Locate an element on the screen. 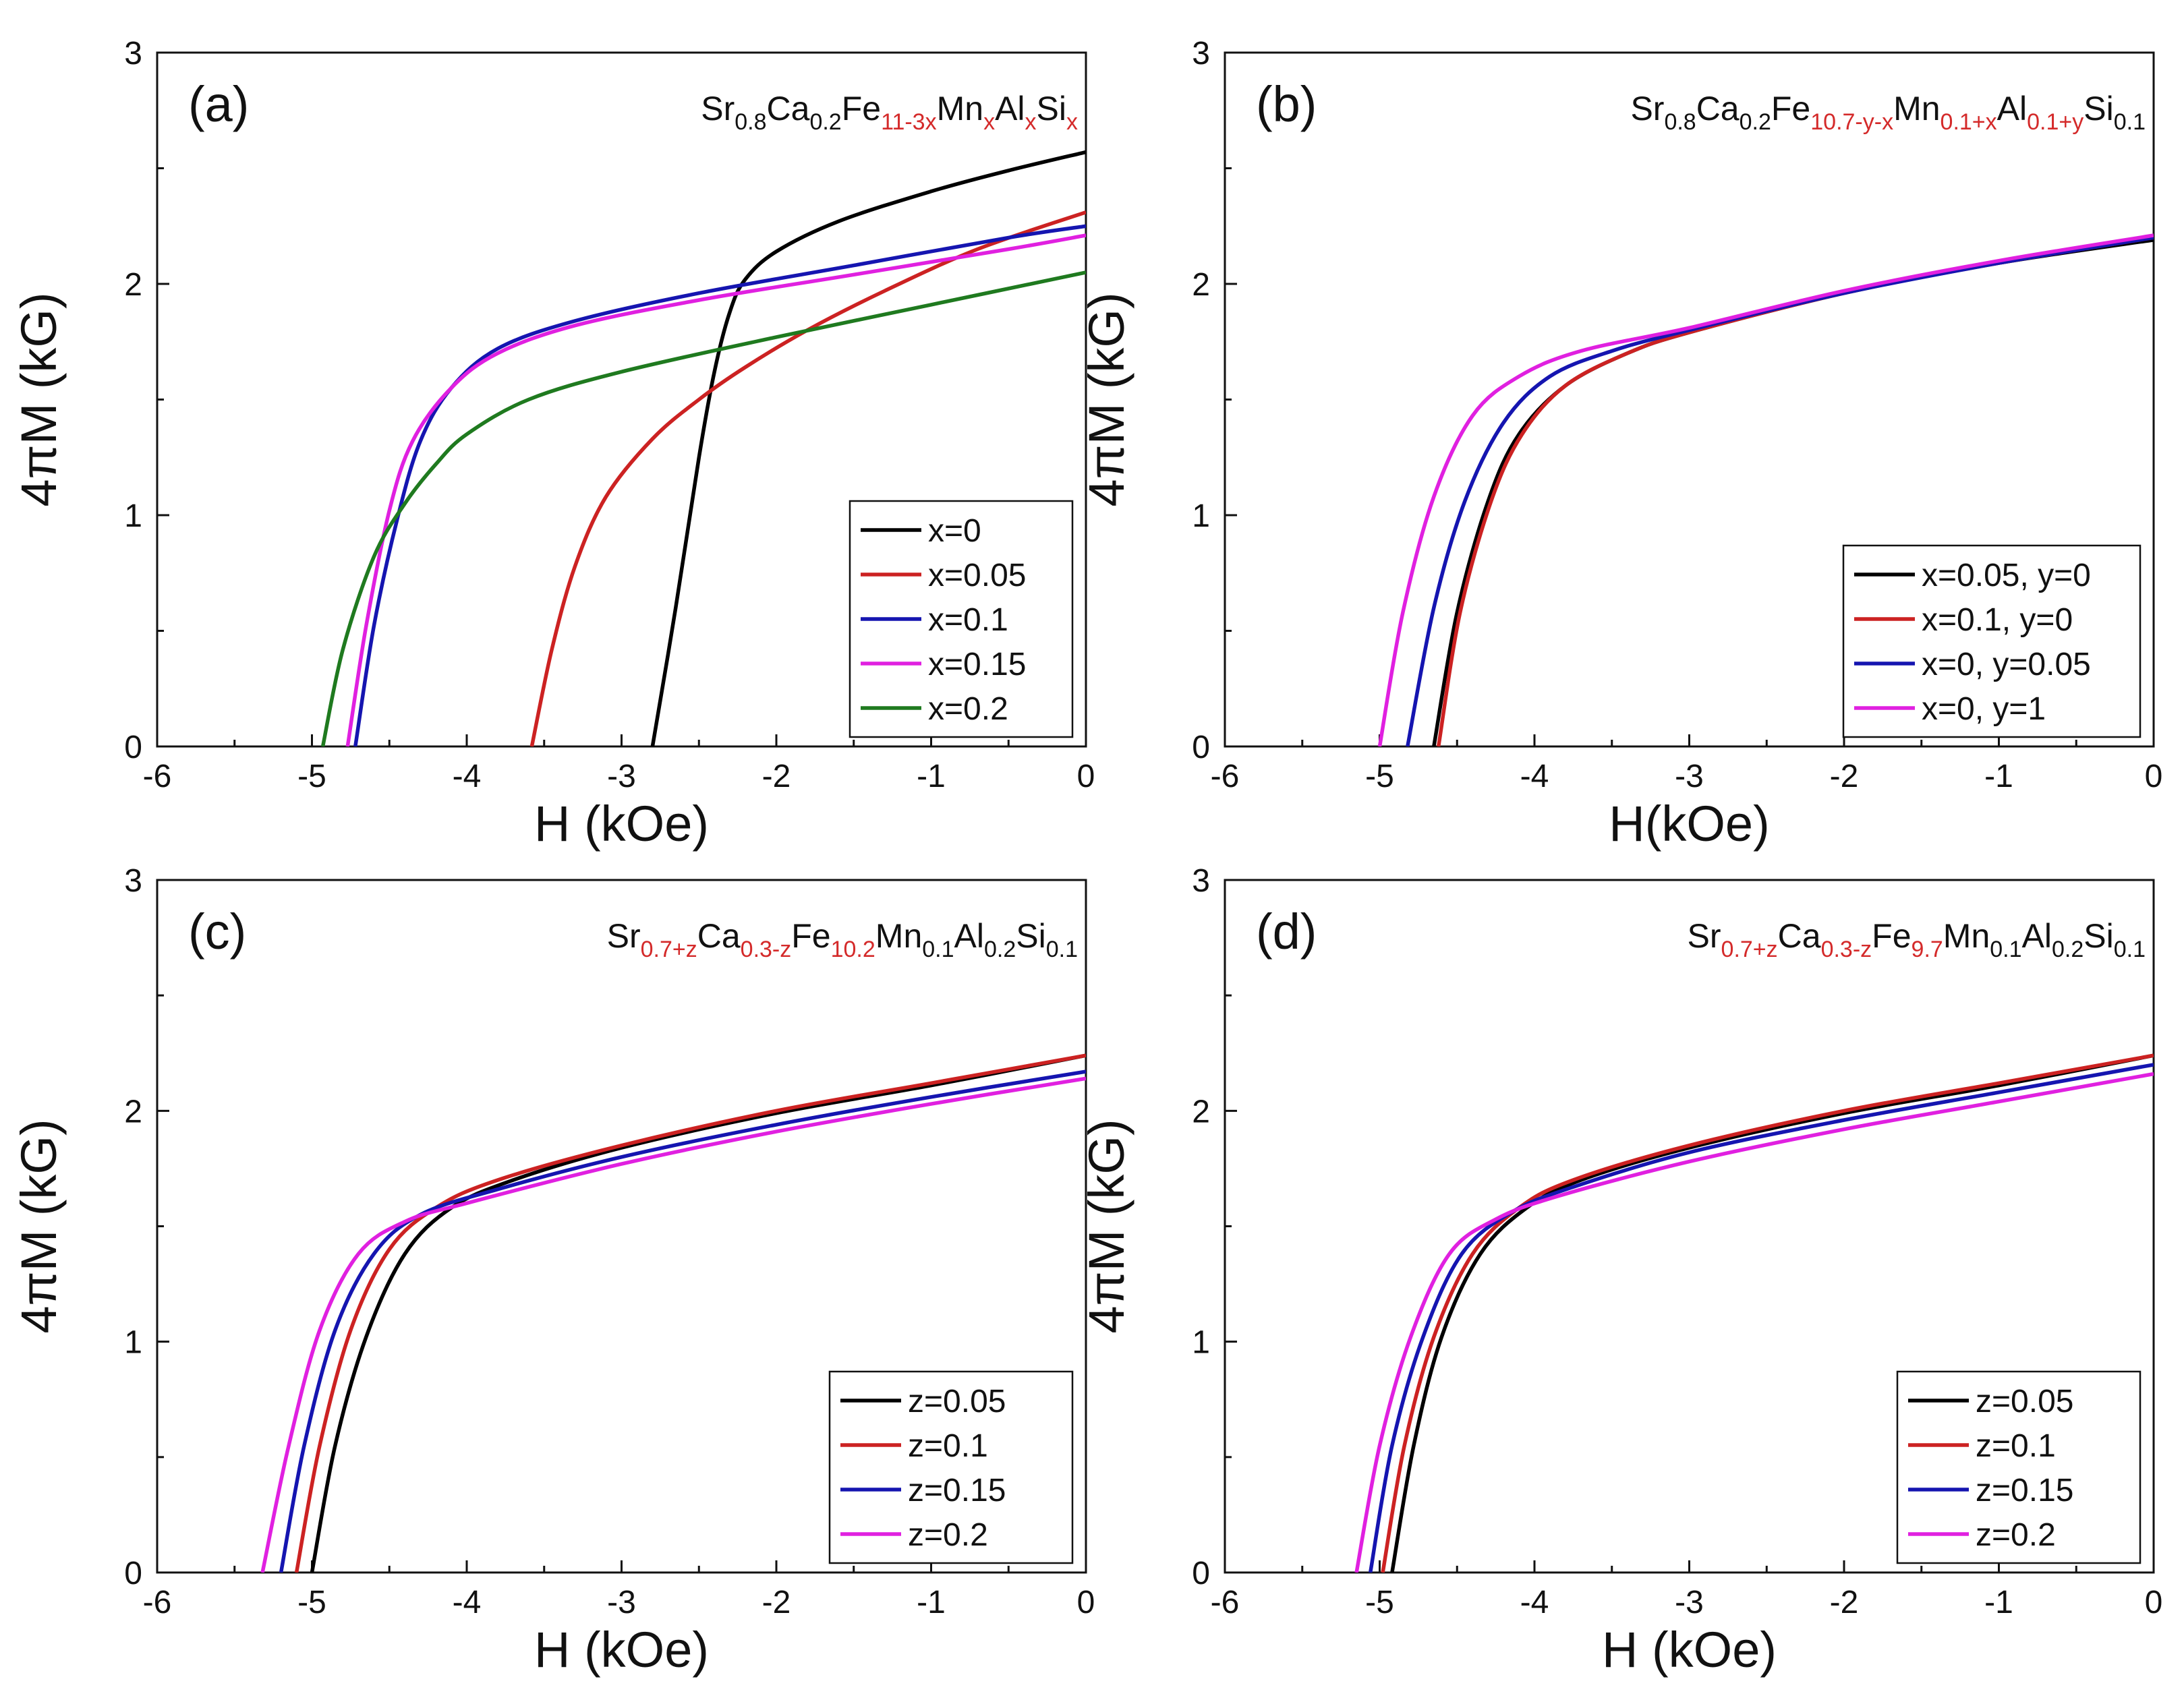 The height and width of the screenshot is (1704, 2184). formula-subscript: 11-3x is located at coordinates (909, 122).